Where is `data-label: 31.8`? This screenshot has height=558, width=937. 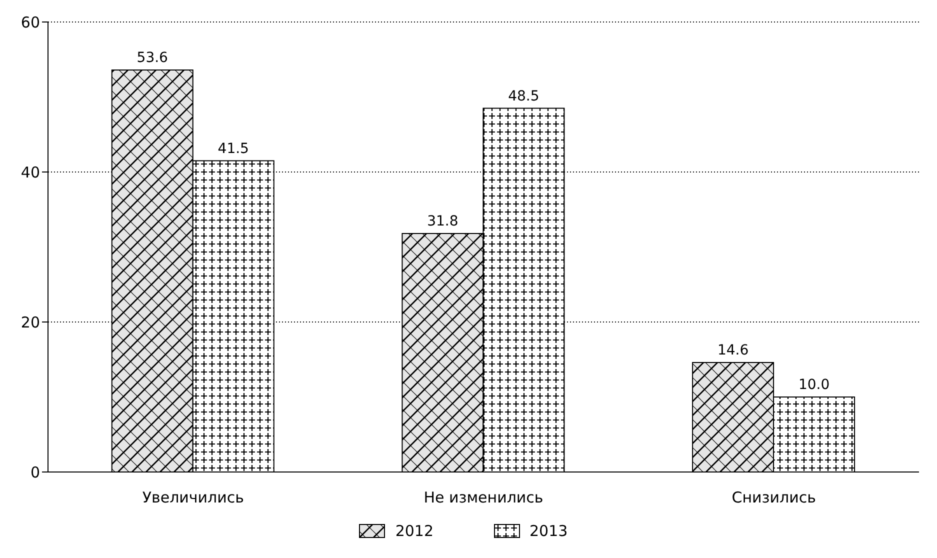 data-label: 31.8 is located at coordinates (442, 222).